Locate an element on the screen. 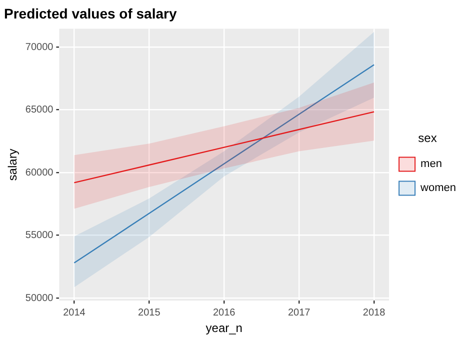 This screenshot has width=474, height=338. y-tick-label: 50000 is located at coordinates (39, 298).